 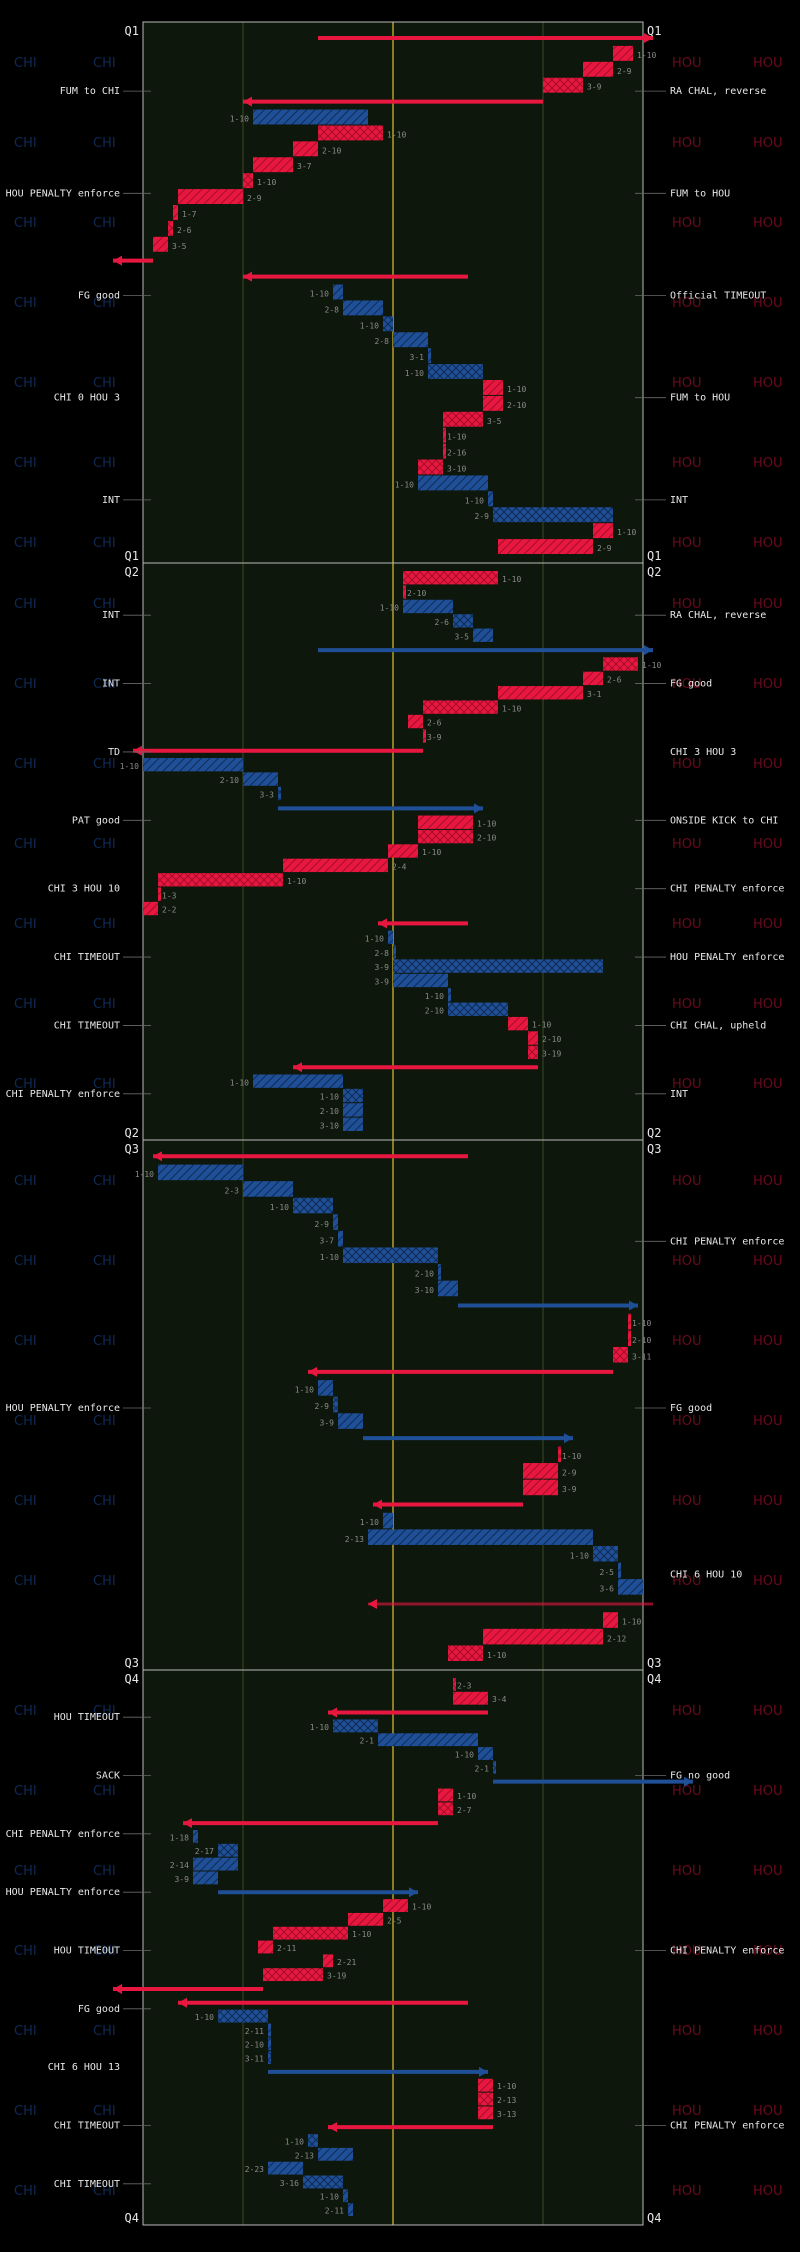 What do you see at coordinates (169, 910) in the screenshot?
I see `down-distance-label: 2-2` at bounding box center [169, 910].